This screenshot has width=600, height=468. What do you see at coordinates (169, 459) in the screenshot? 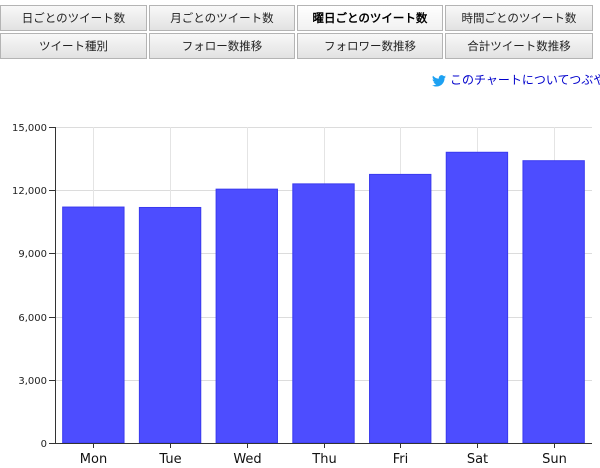
I see `x-tick-label: Tue` at bounding box center [169, 459].